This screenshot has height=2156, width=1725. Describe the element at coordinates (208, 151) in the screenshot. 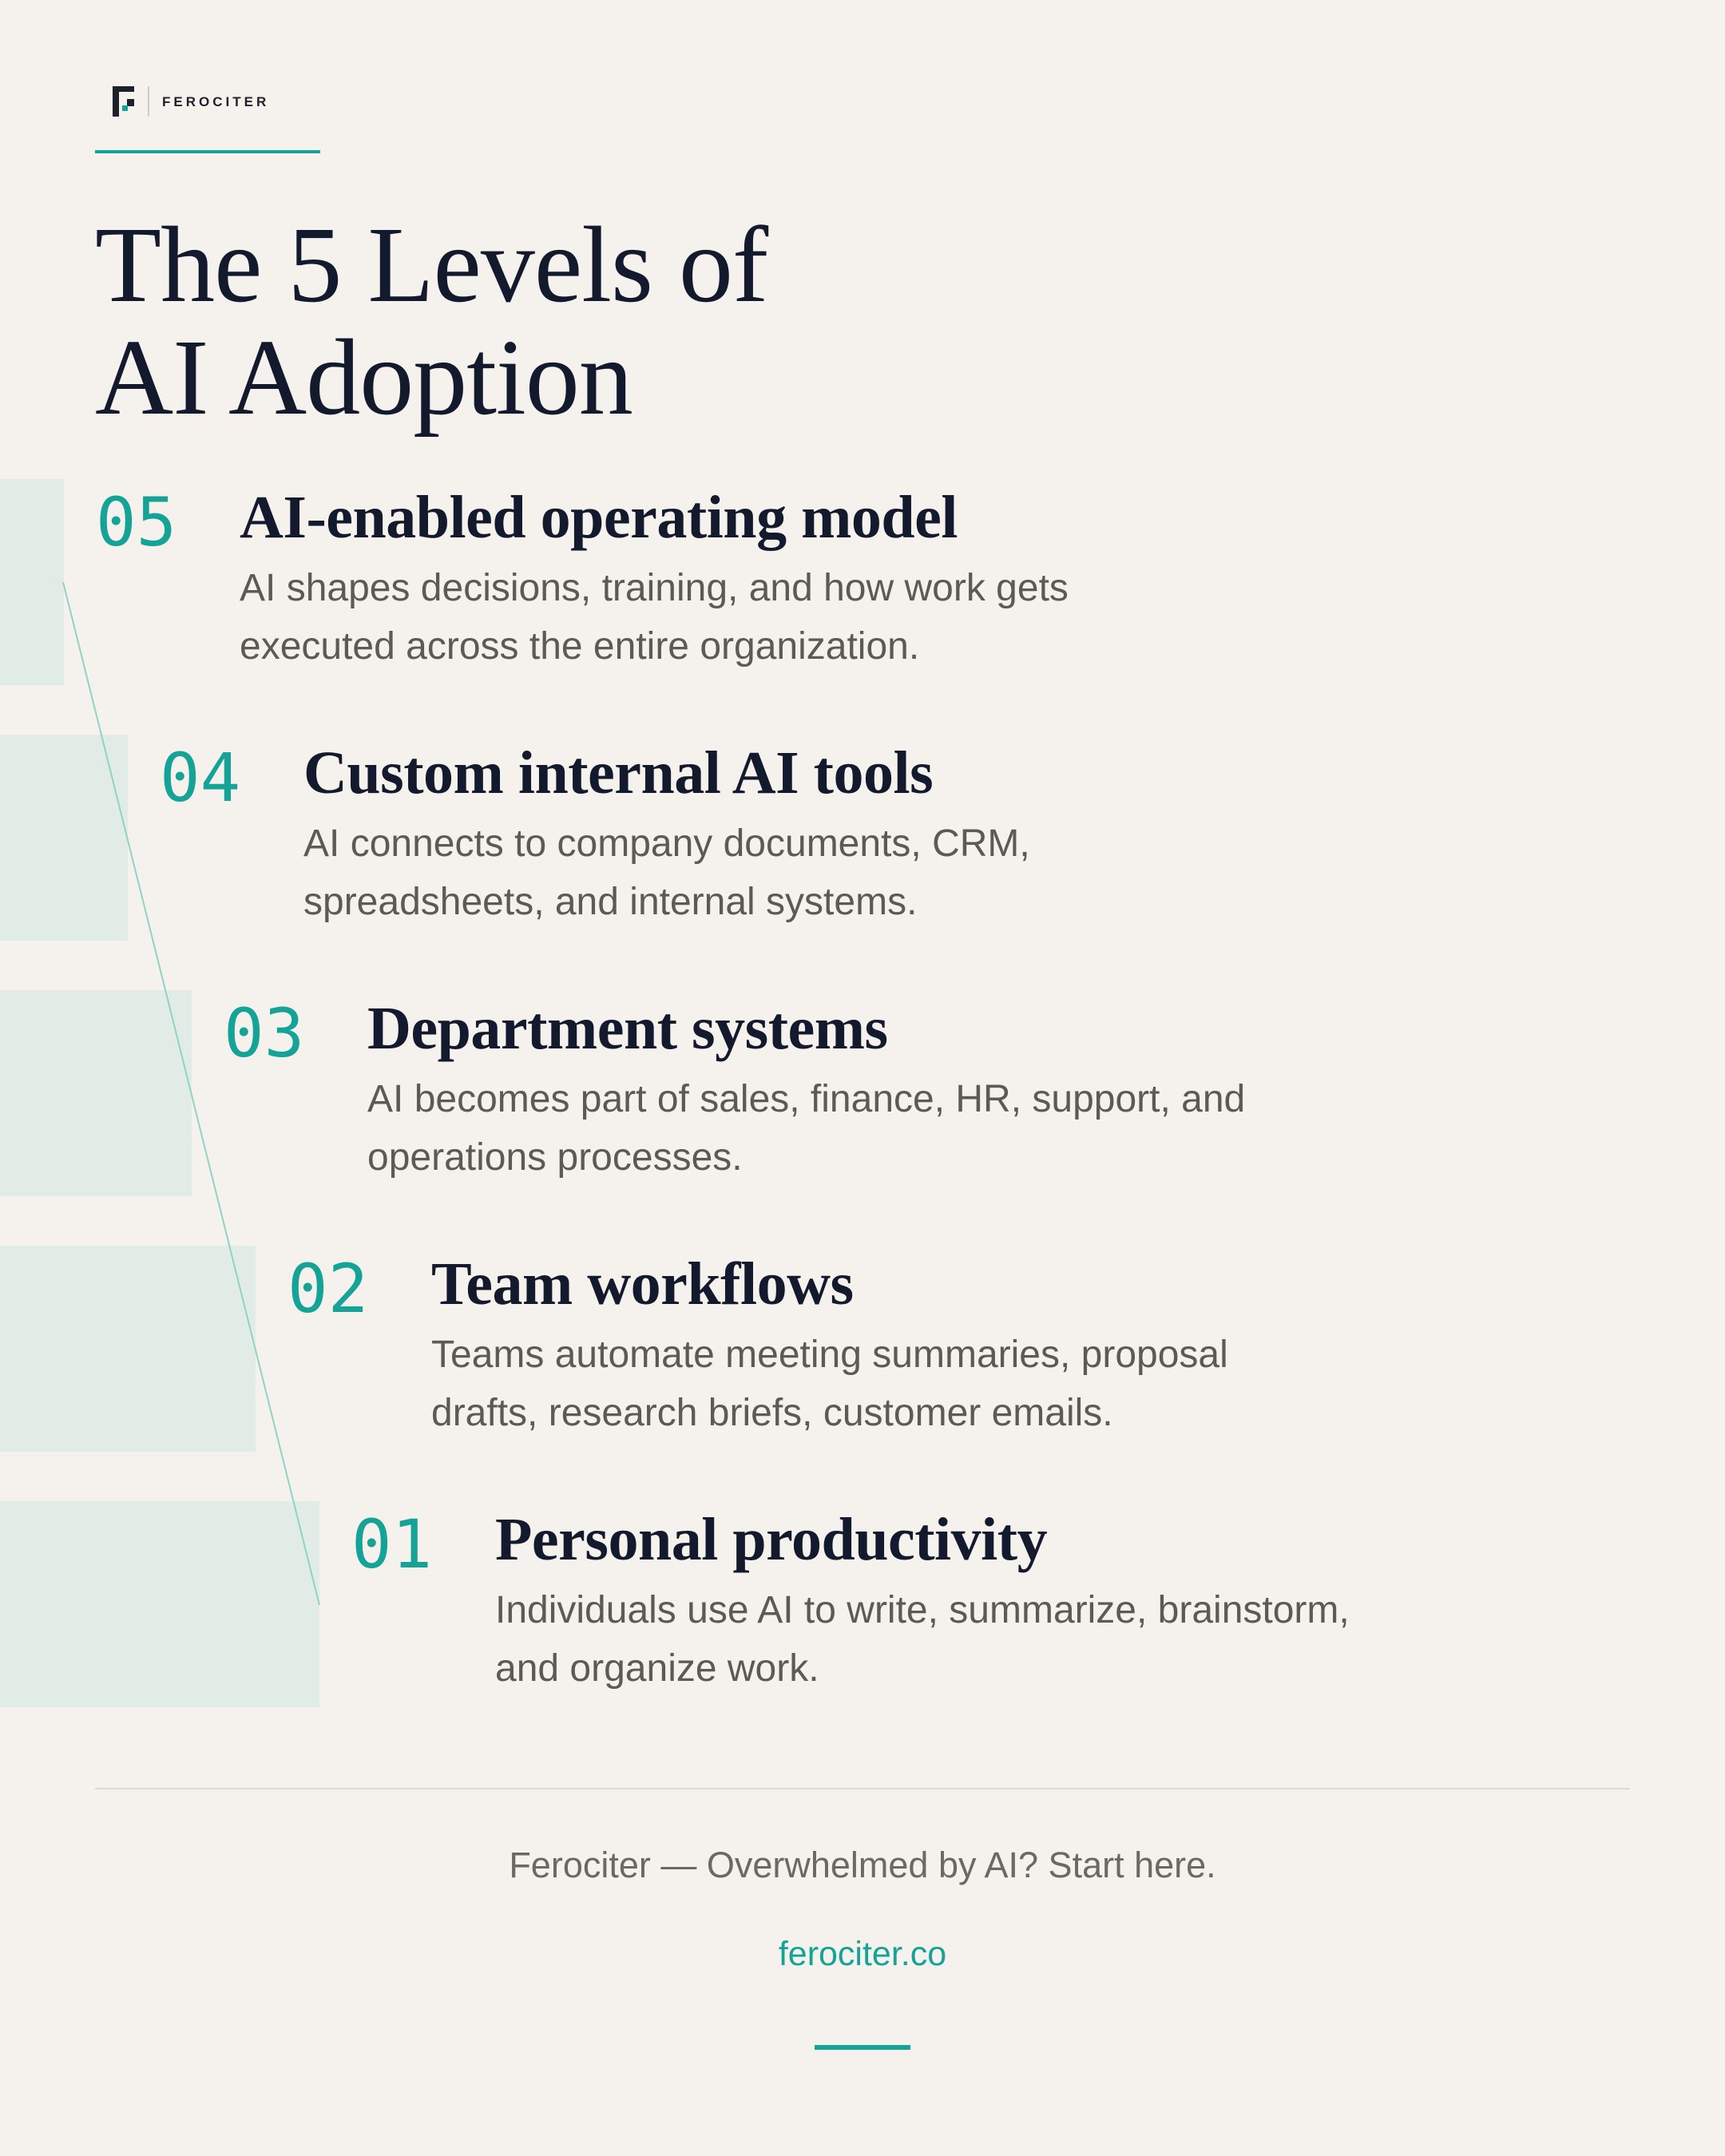

I see `header-accent-rule` at that location.